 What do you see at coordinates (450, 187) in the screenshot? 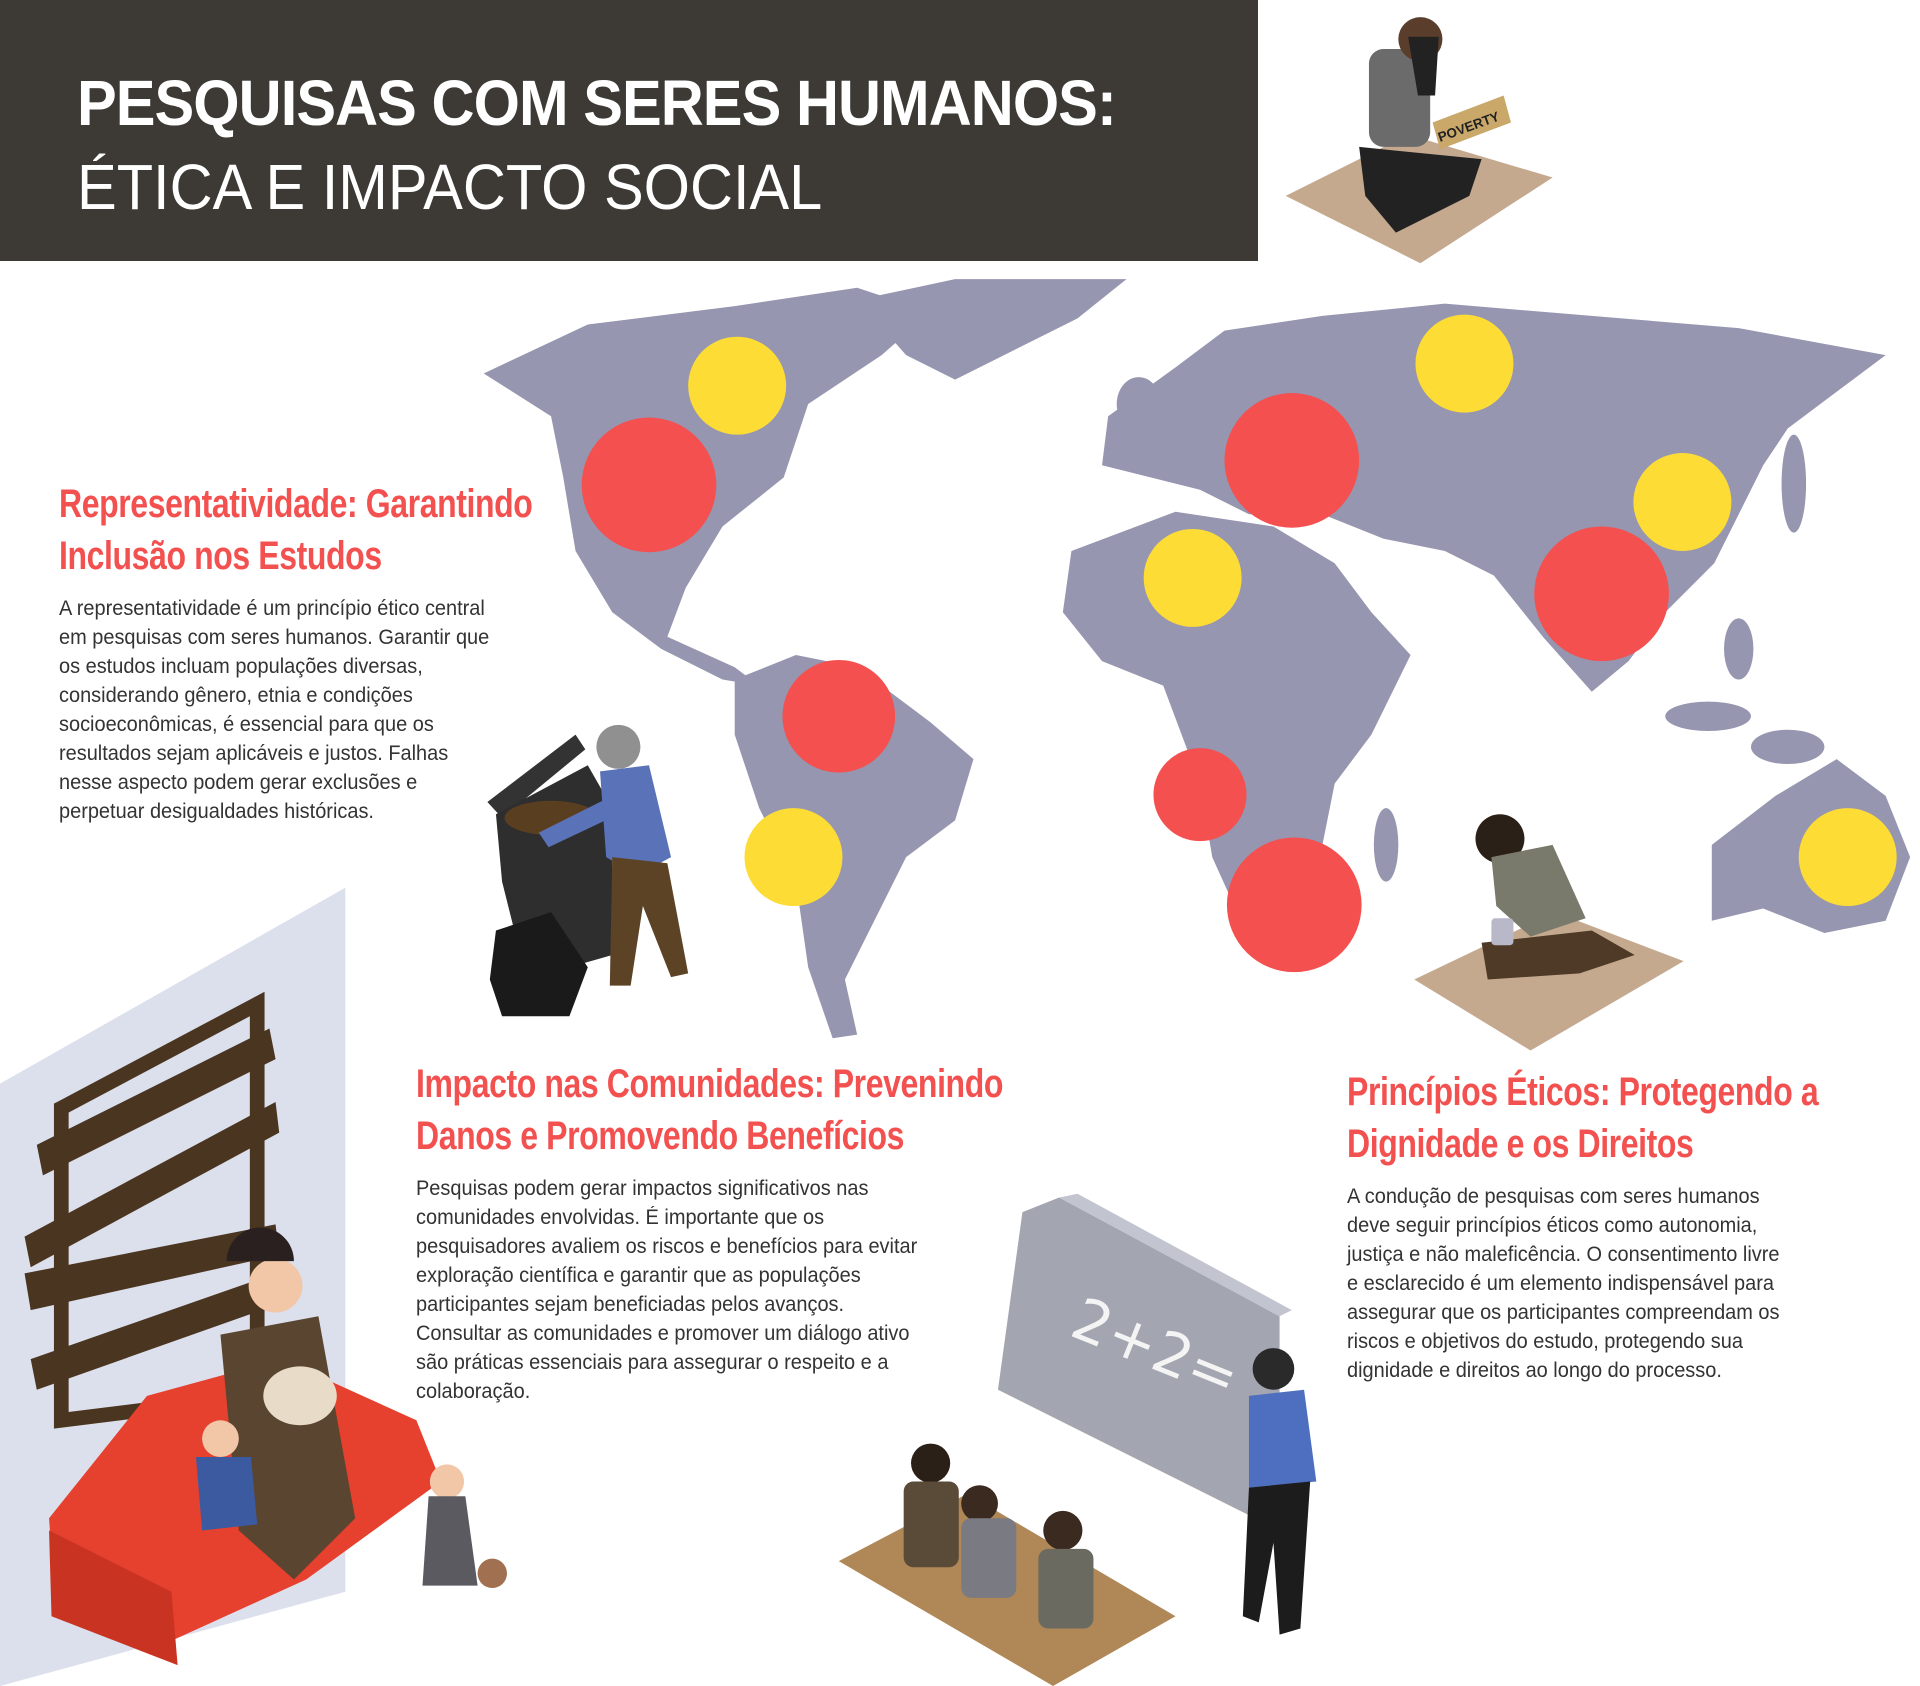
I see `page-subtitle: ÉTICA E IMPACTO SOCIAL` at bounding box center [450, 187].